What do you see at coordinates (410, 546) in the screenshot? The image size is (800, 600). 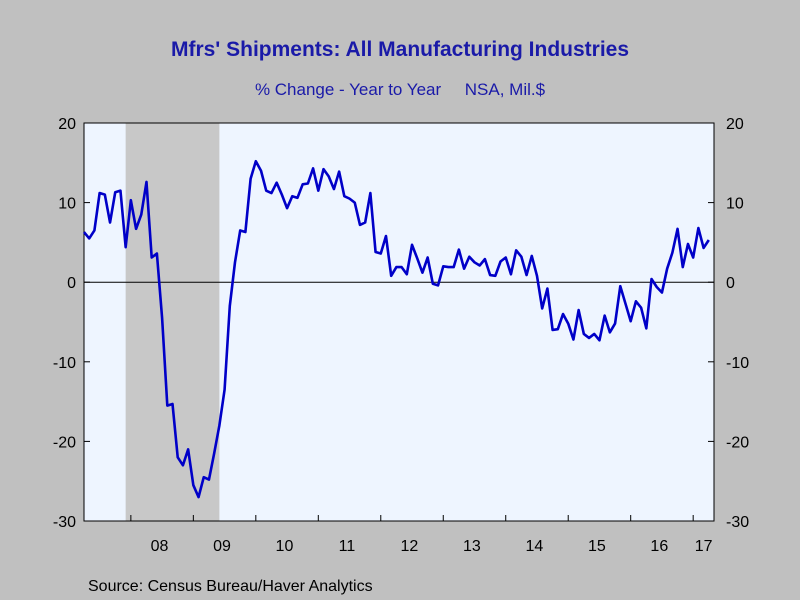 I see `x-tick-label: 12` at bounding box center [410, 546].